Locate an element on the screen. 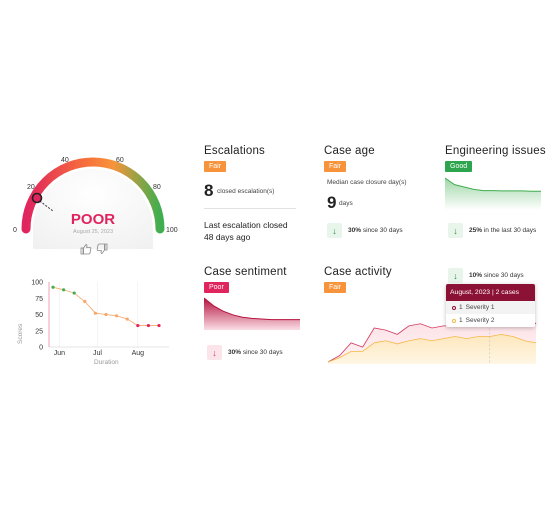 This screenshot has height=515, width=555. engineering-badge: Good is located at coordinates (459, 166).